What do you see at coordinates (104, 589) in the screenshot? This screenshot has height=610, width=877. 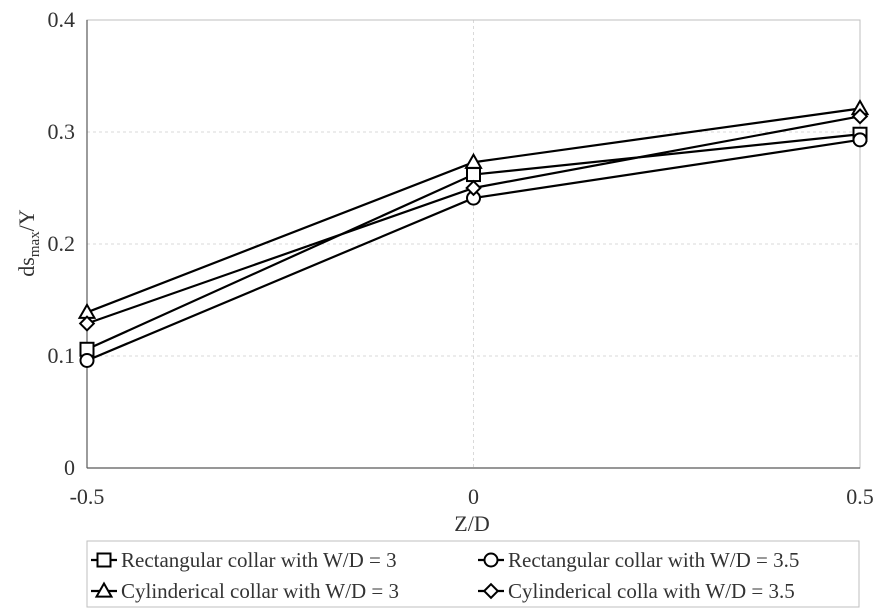 I see `legend-marker-triangle` at bounding box center [104, 589].